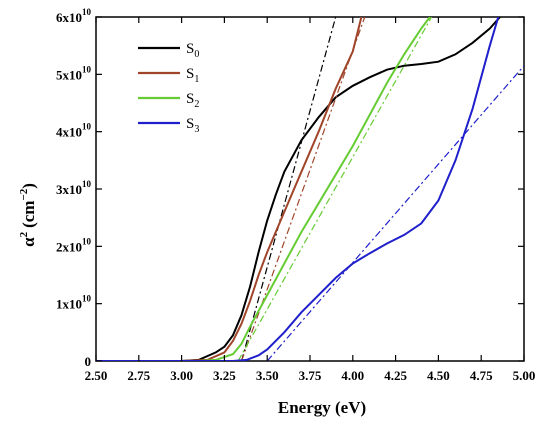 The height and width of the screenshot is (424, 550). I want to click on x-tick-label: 4.50, so click(438, 375).